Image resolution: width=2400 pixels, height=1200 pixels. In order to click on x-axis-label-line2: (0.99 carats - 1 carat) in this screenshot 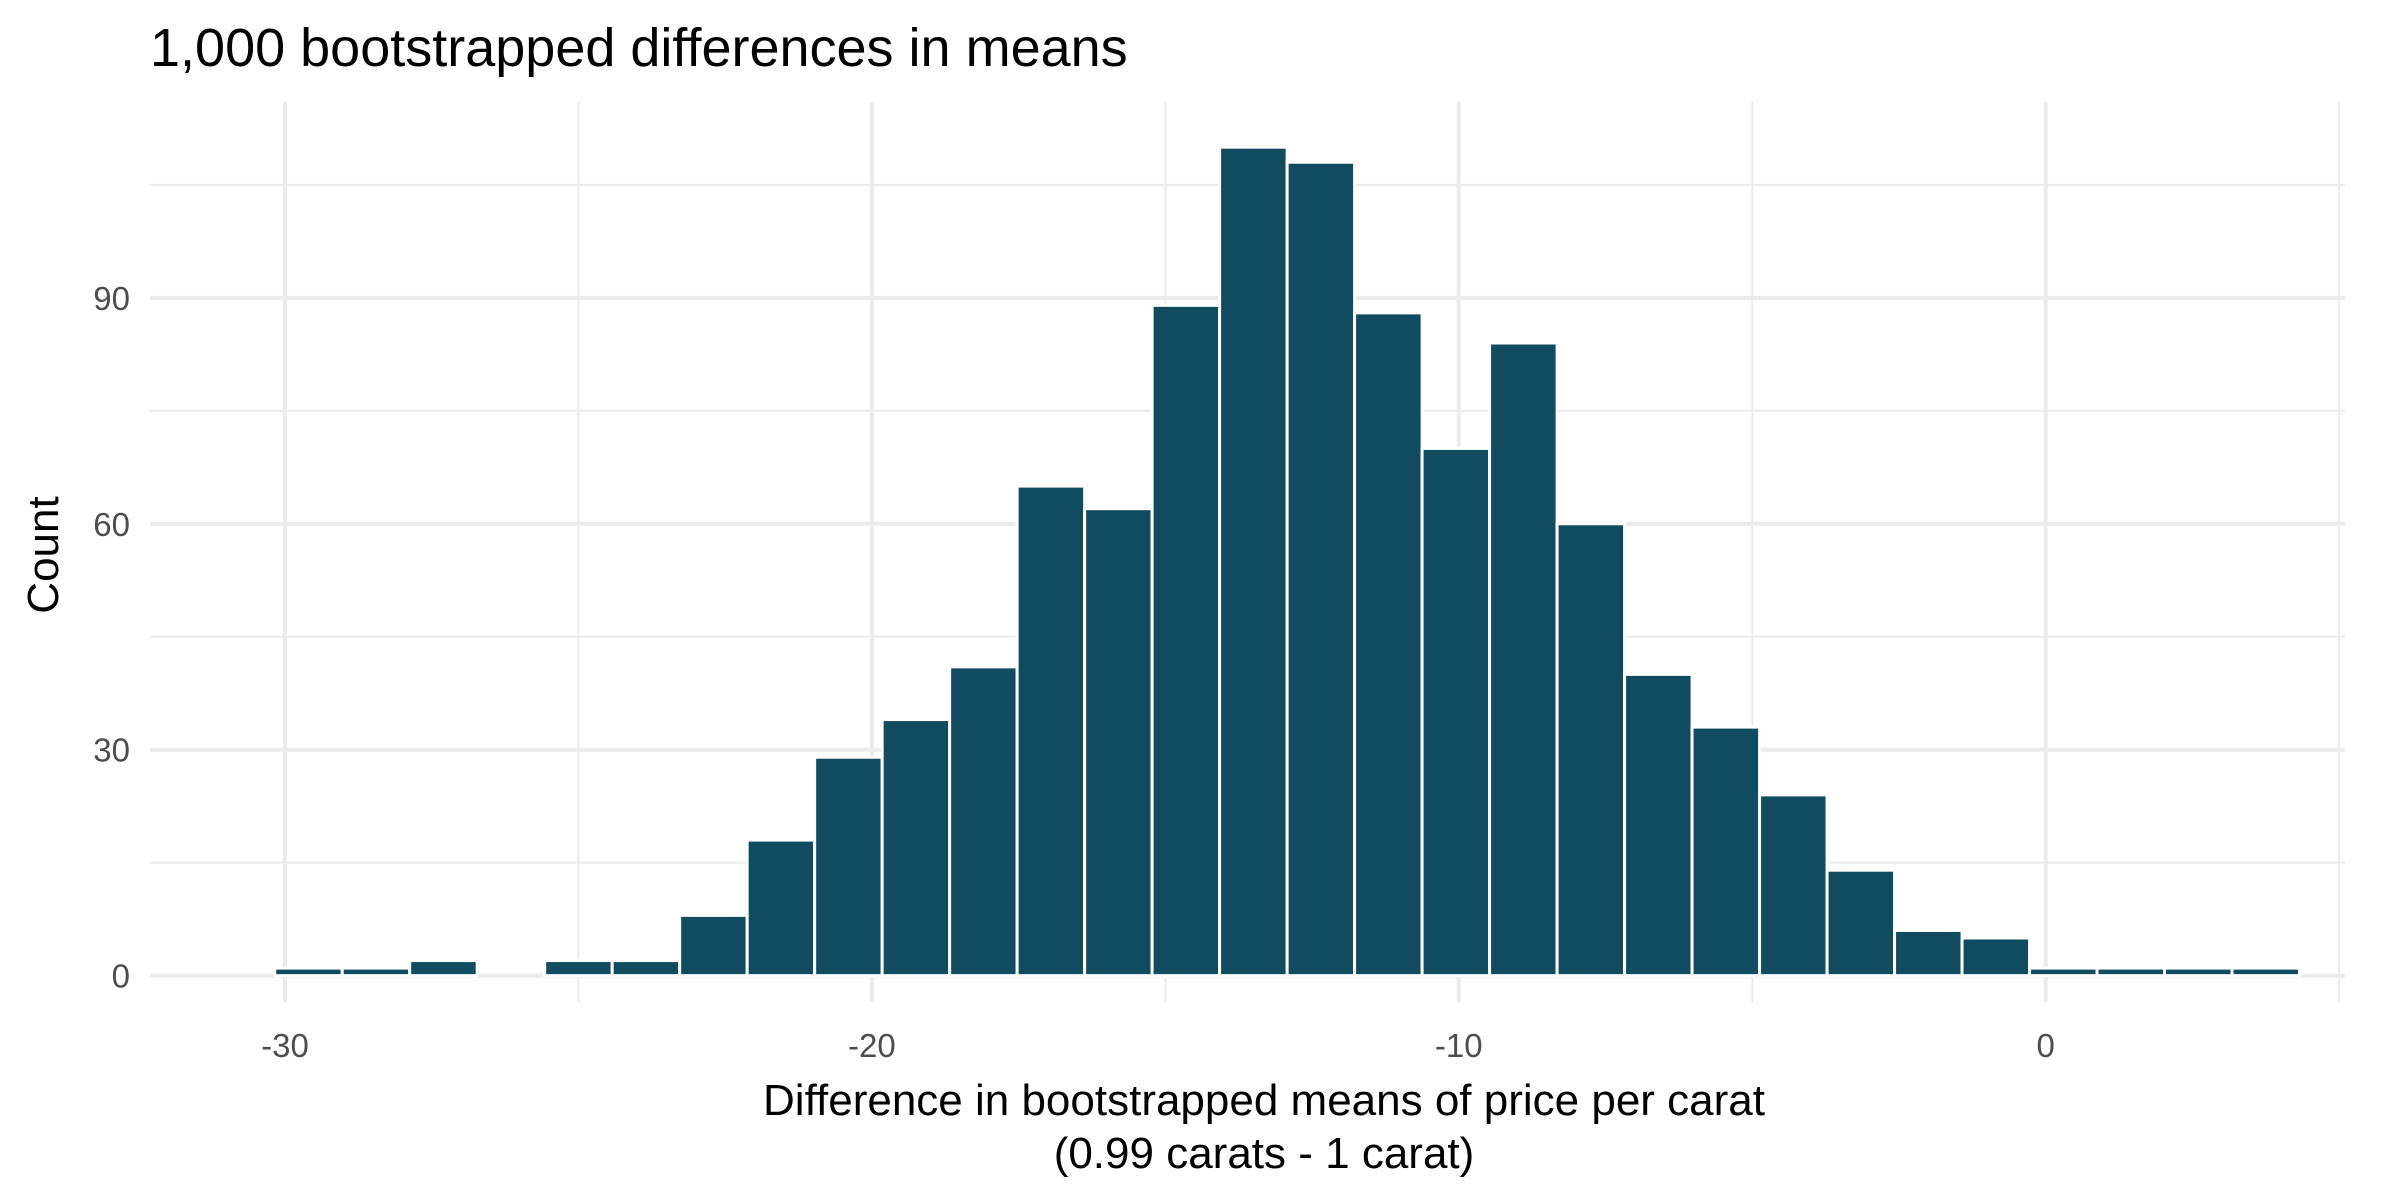, I will do `click(1264, 1153)`.